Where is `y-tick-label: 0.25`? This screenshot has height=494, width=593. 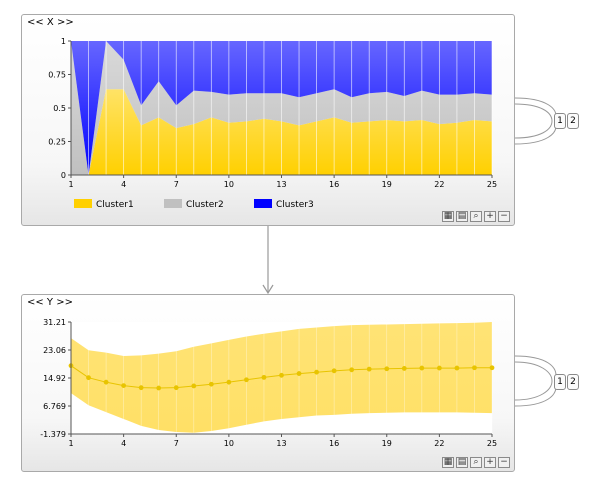 y-tick-label: 0.25 is located at coordinates (57, 142).